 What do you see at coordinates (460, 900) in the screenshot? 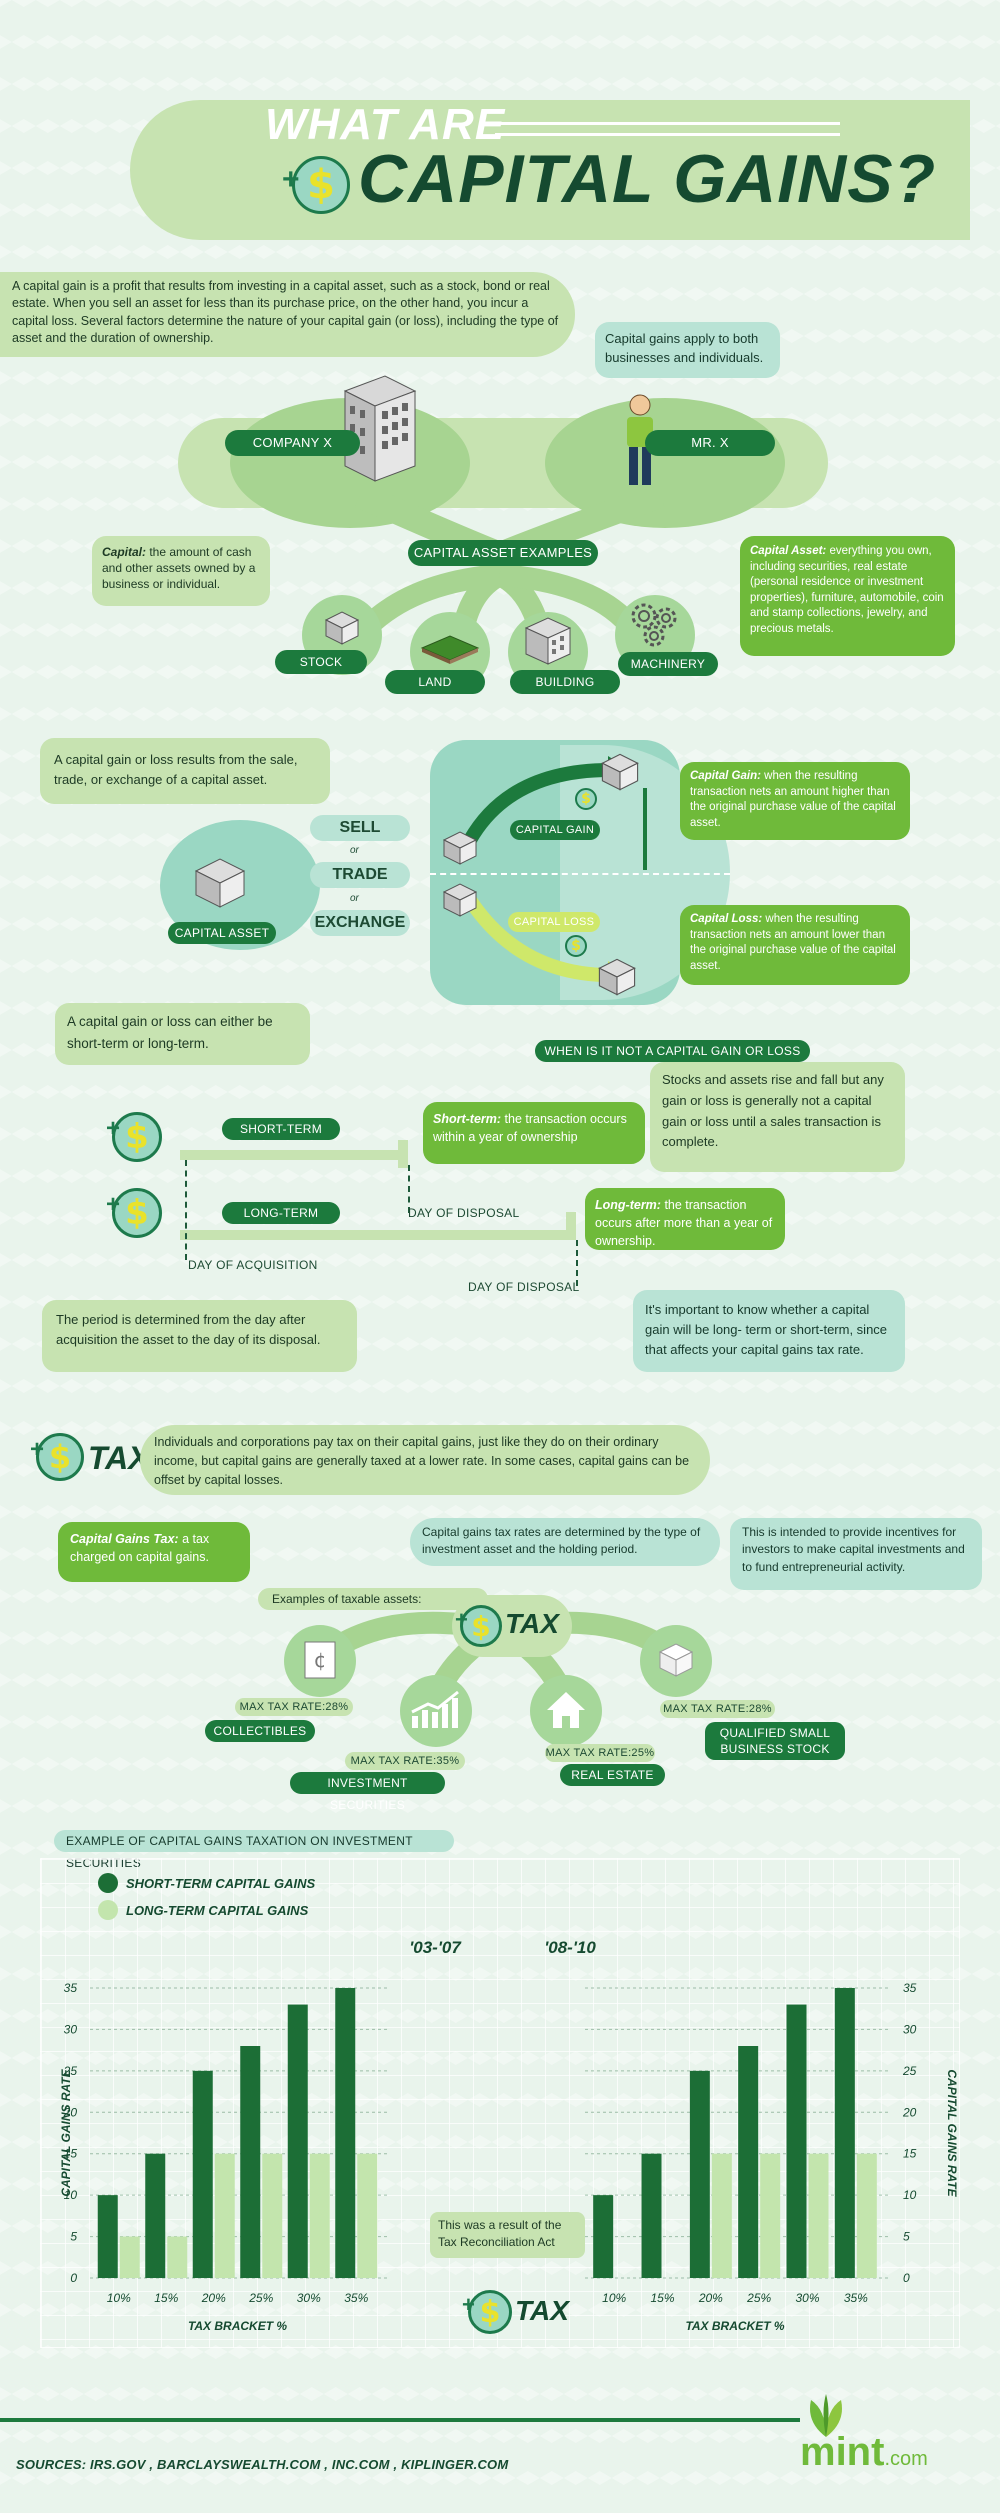
I see `start-box-down-icon` at bounding box center [460, 900].